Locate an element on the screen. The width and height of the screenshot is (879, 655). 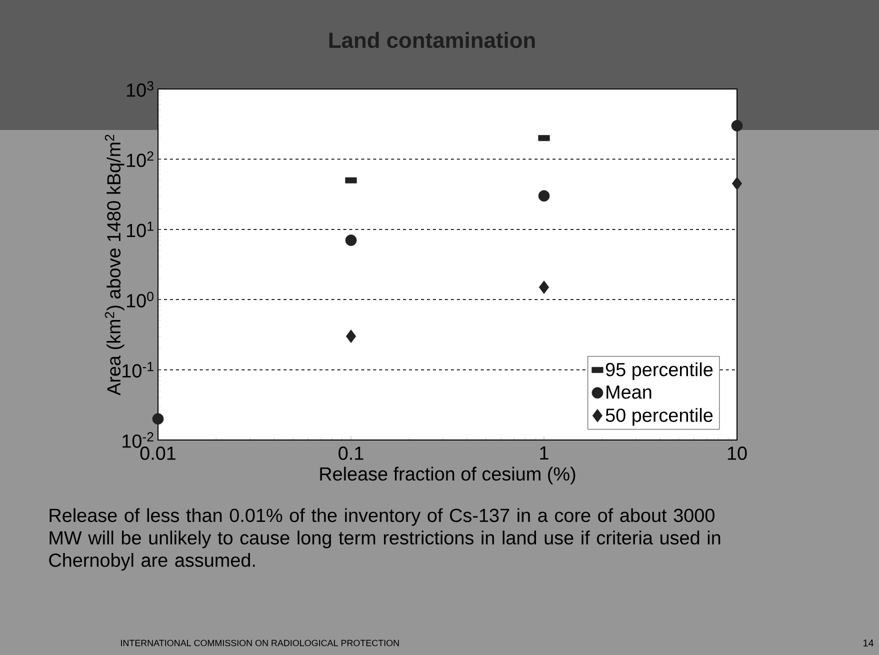
legend-label: Mean is located at coordinates (629, 392).